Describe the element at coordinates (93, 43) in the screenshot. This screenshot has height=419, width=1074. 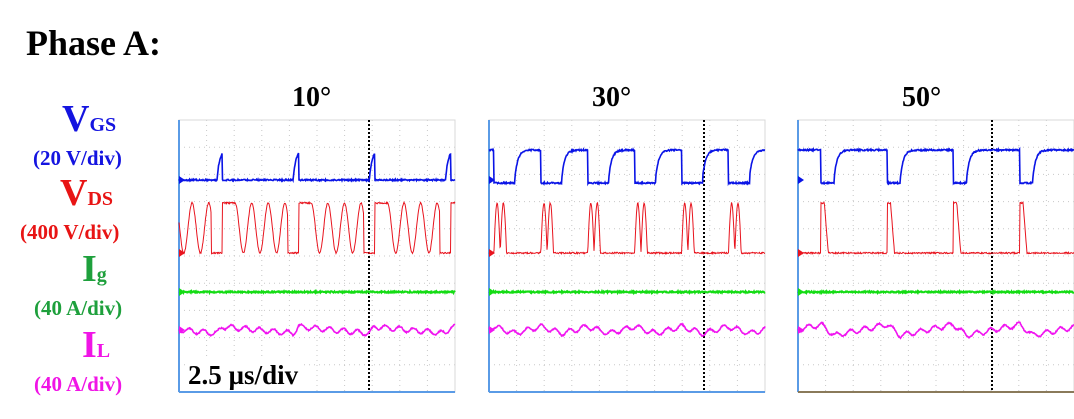
I see `figure-heading: Phase A:` at that location.